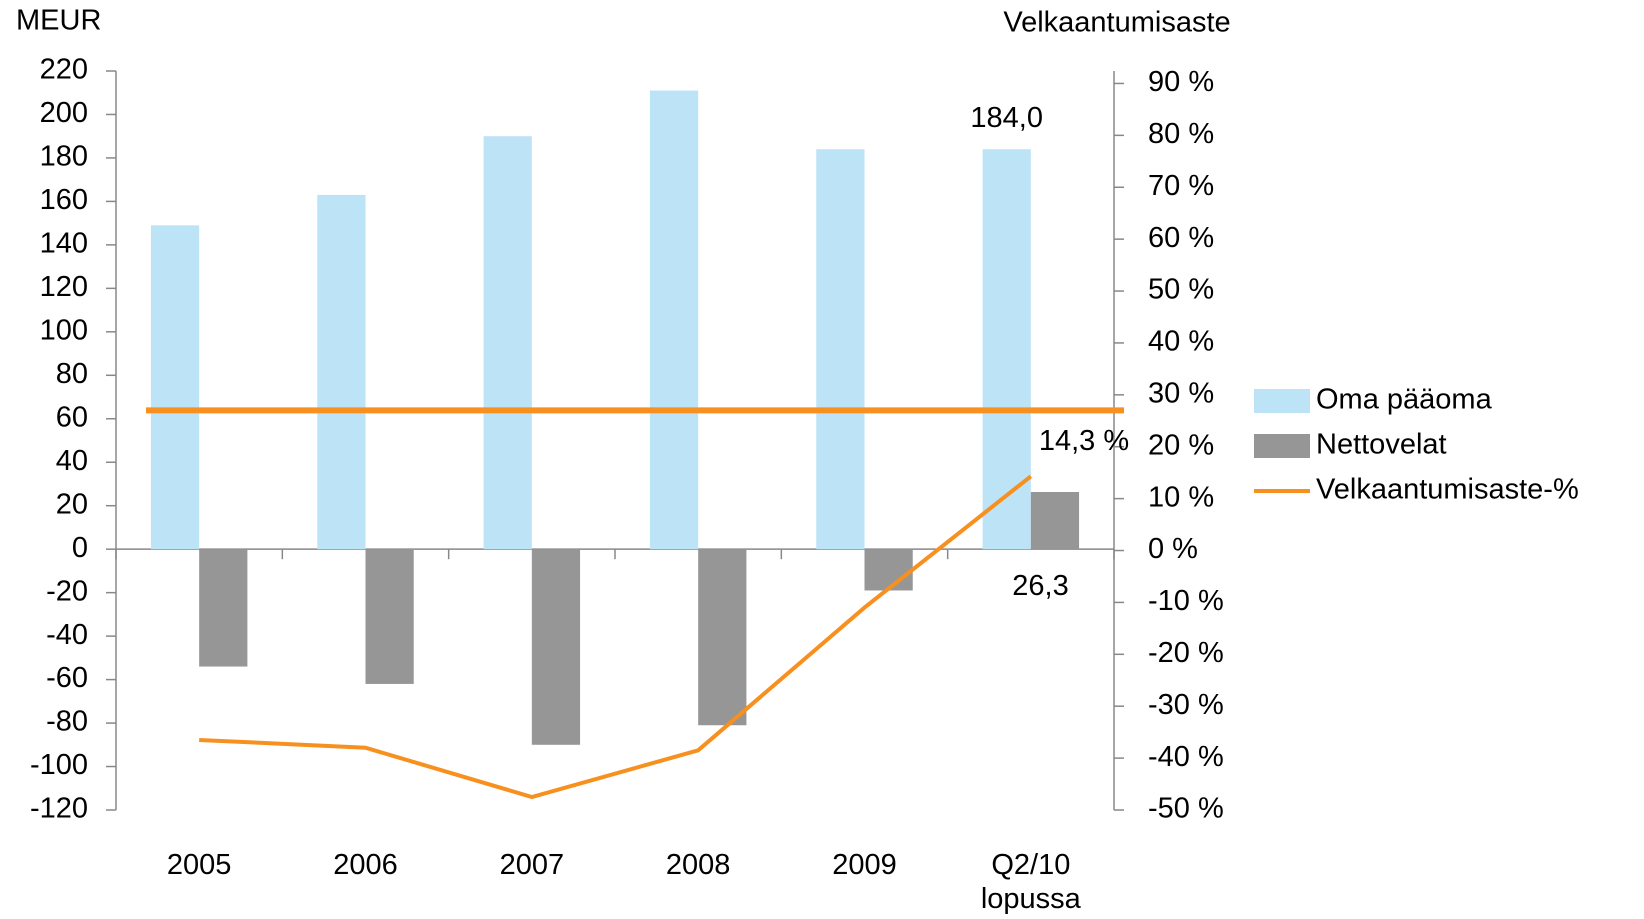 The height and width of the screenshot is (919, 1644). What do you see at coordinates (64, 113) in the screenshot?
I see `y-tick-label: 200` at bounding box center [64, 113].